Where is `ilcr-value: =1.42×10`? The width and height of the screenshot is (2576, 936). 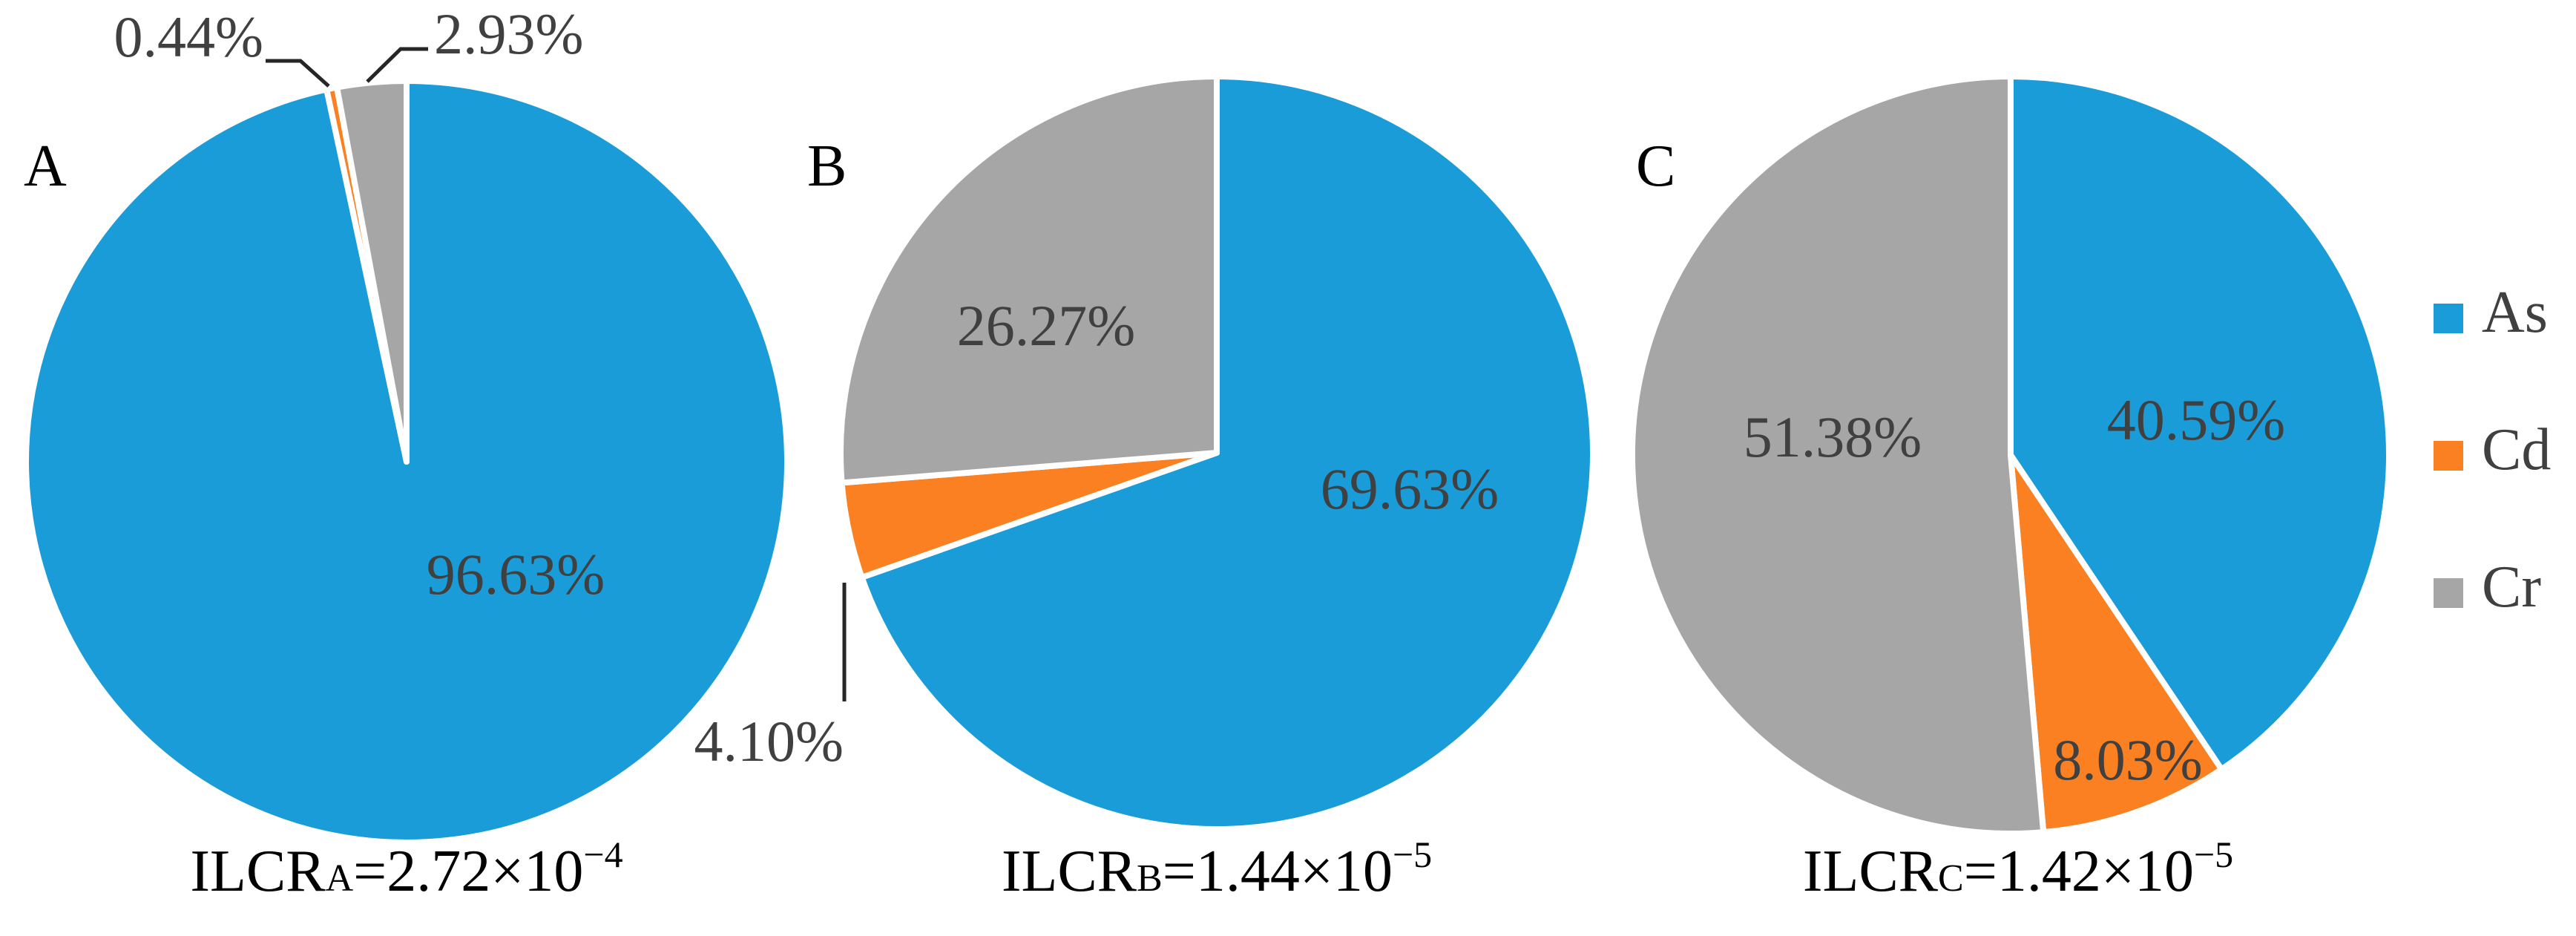 ilcr-value: =1.42×10 is located at coordinates (2079, 872).